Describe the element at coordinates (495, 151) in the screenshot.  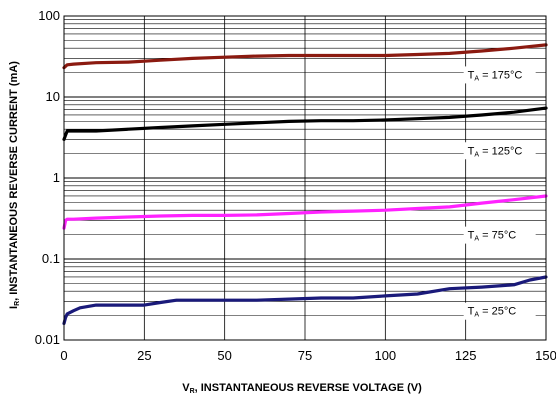
I see `series-label: TA = 125°C` at that location.